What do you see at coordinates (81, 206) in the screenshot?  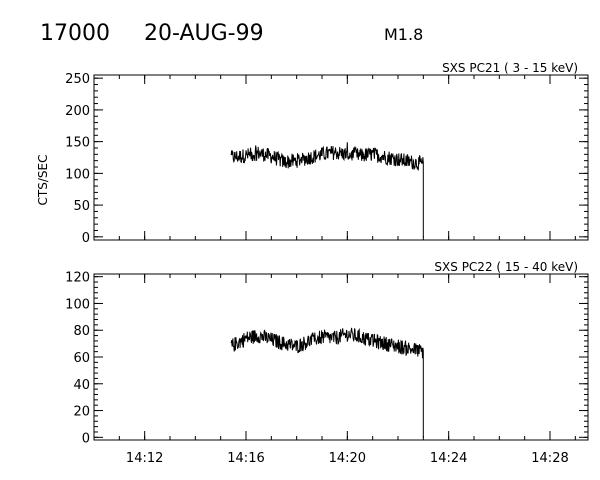 I see `y-tick-label: 50` at bounding box center [81, 206].